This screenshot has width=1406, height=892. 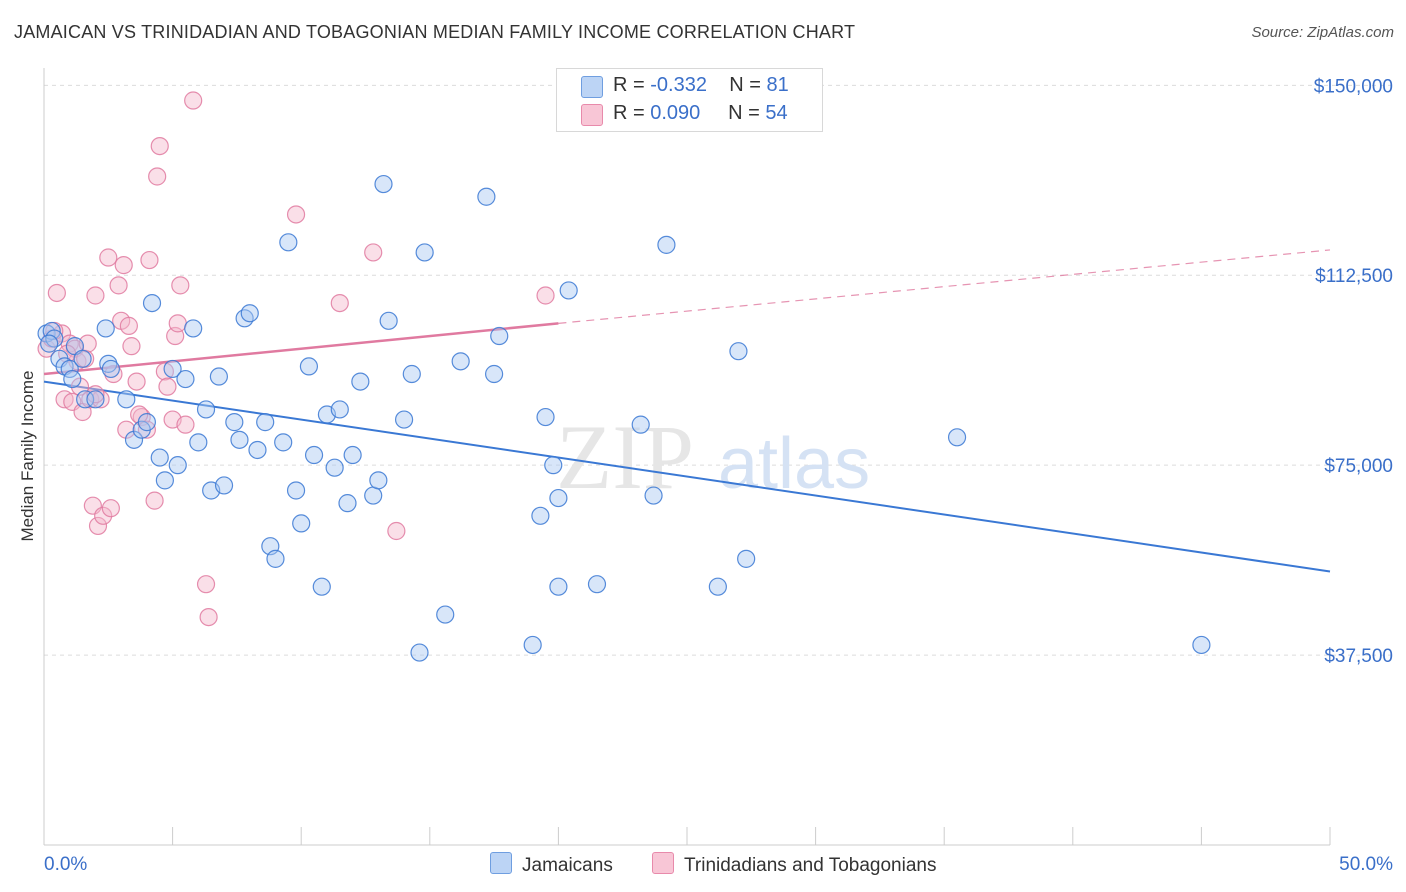 What do you see at coordinates (1358, 466) in the screenshot?
I see `y-tick-label: $75,000` at bounding box center [1358, 466].